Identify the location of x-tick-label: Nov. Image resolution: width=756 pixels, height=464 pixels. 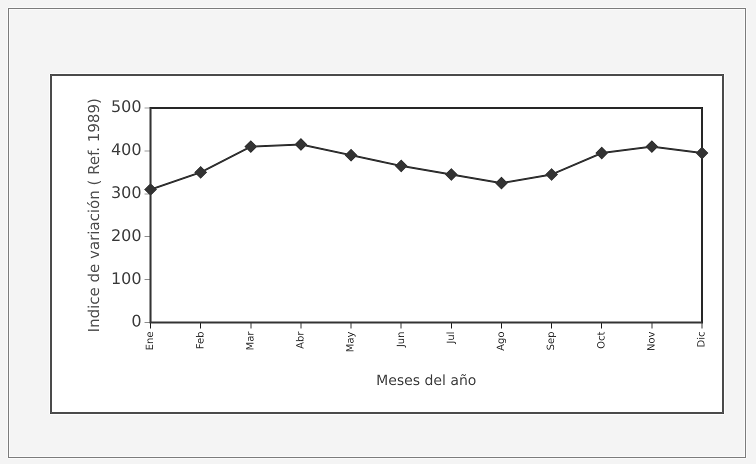
(652, 341).